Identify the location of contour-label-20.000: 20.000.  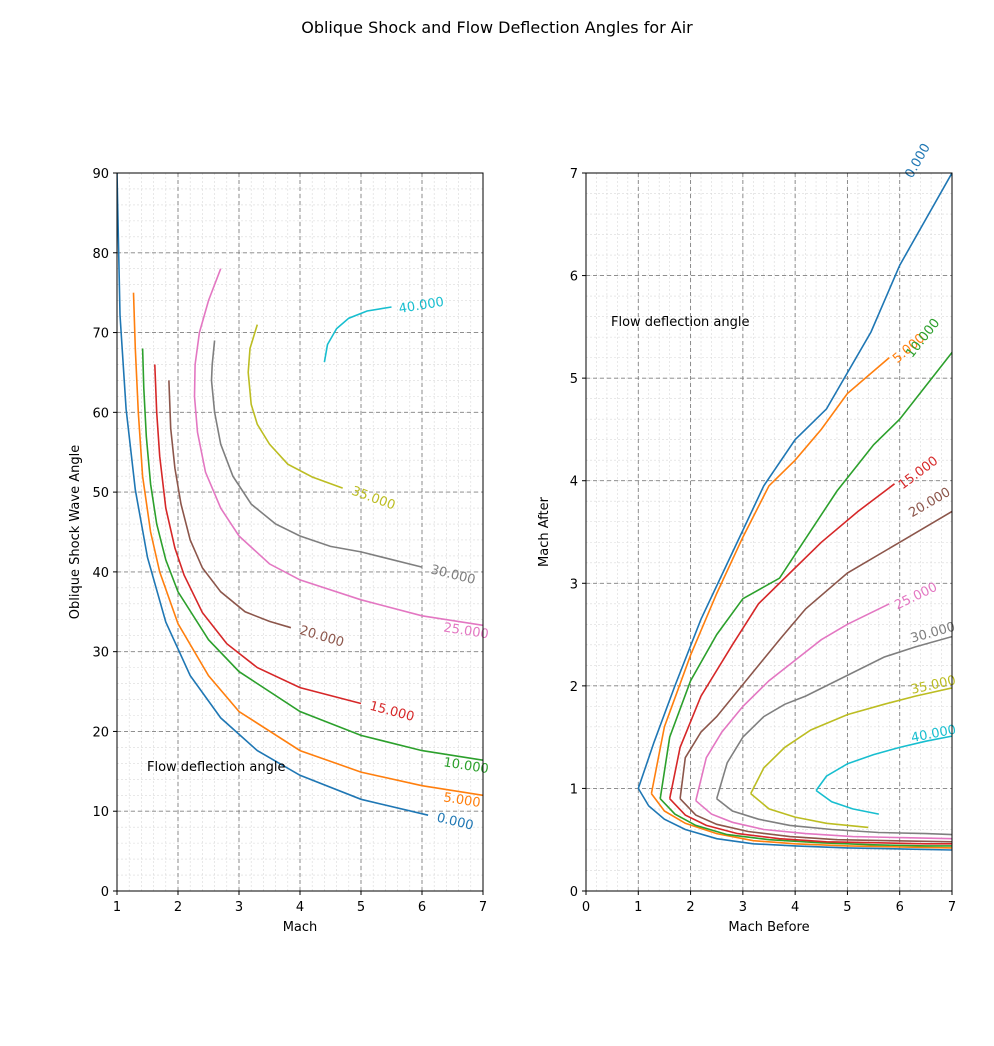
(322, 636).